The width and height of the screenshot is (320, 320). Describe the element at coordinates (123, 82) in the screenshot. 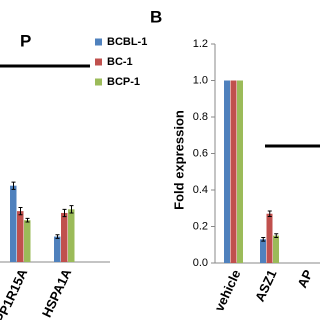

I see `legend-label: BCP-1` at that location.